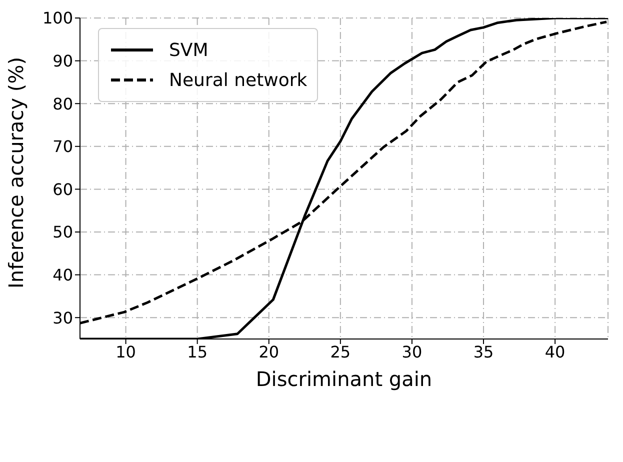  I want to click on x-tick-label: 10, so click(126, 352).